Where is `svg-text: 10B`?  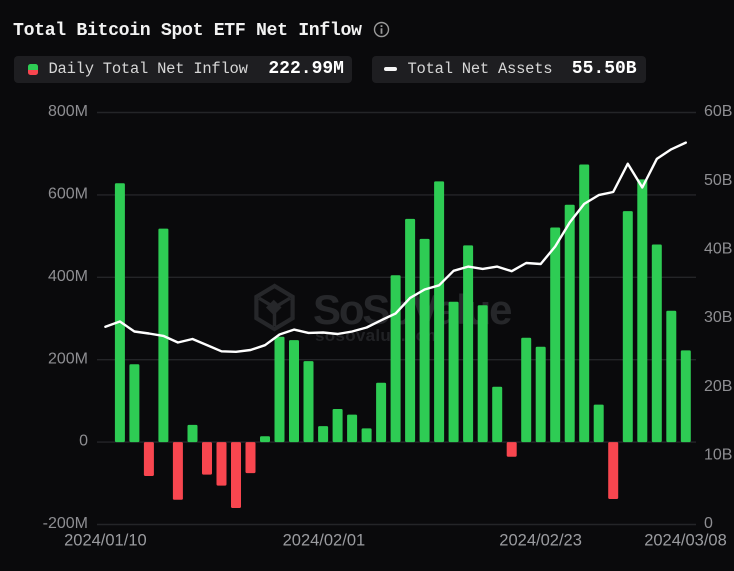 svg-text: 10B is located at coordinates (718, 454).